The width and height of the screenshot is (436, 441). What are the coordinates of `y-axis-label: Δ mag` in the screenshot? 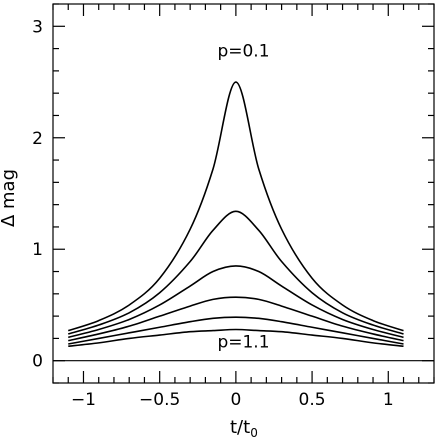 It's located at (9, 198).